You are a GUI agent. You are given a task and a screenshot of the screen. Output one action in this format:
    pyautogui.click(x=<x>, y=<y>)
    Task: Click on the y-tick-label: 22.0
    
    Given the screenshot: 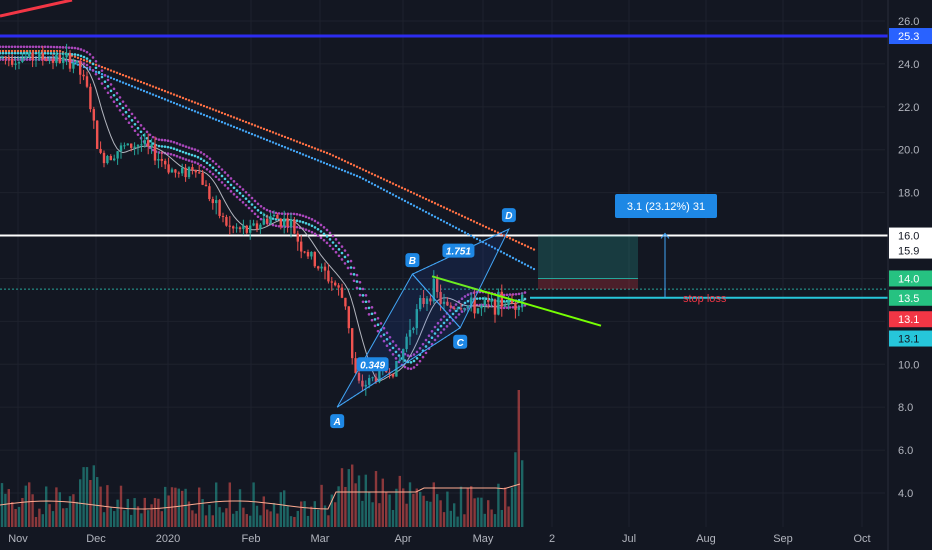 What is the action you would take?
    pyautogui.click(x=908, y=108)
    